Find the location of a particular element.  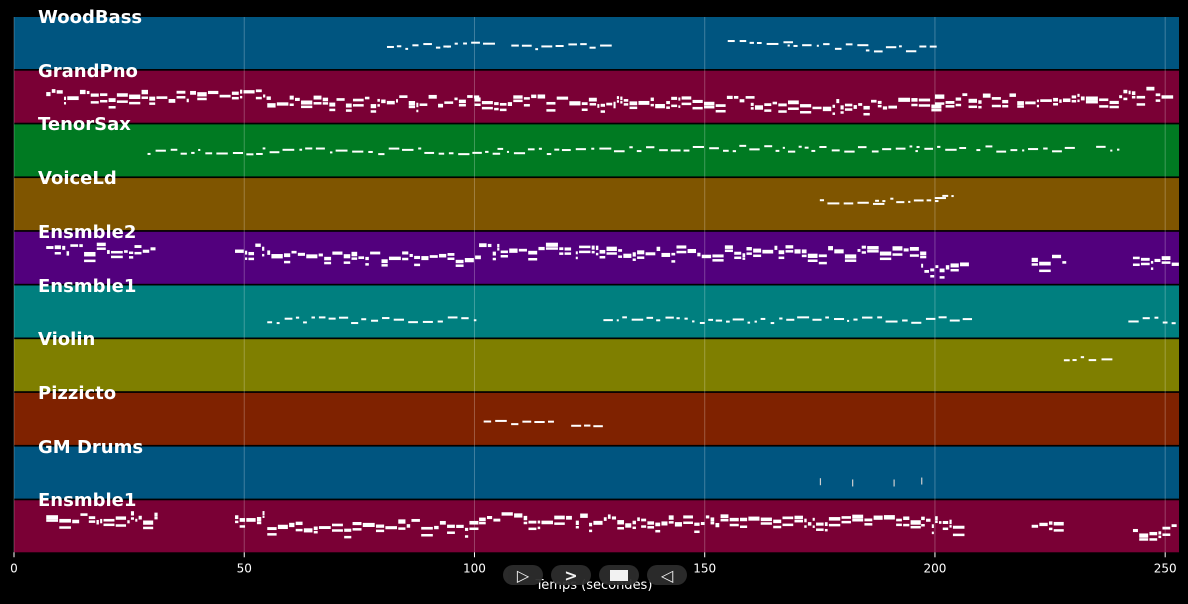

track-label-6: Violin is located at coordinates (67, 340).